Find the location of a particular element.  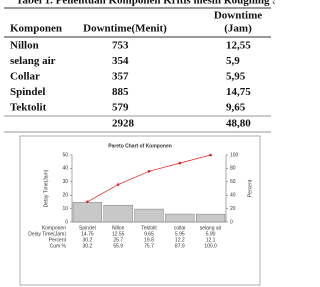

row-value: 87.9 is located at coordinates (180, 246).